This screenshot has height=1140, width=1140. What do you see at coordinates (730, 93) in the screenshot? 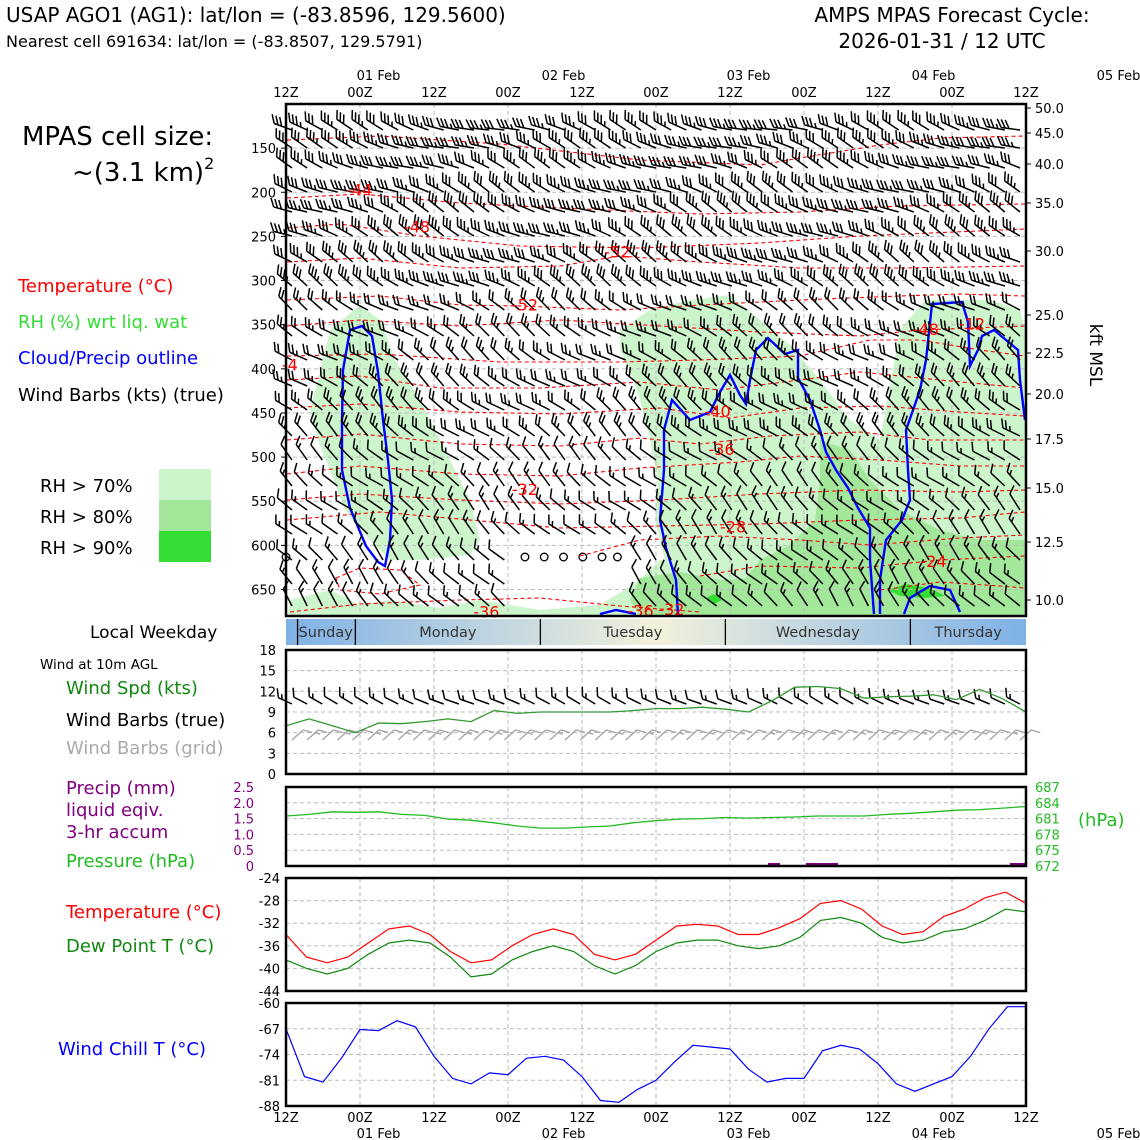
I see `top-tick-label: 12Z` at bounding box center [730, 93].